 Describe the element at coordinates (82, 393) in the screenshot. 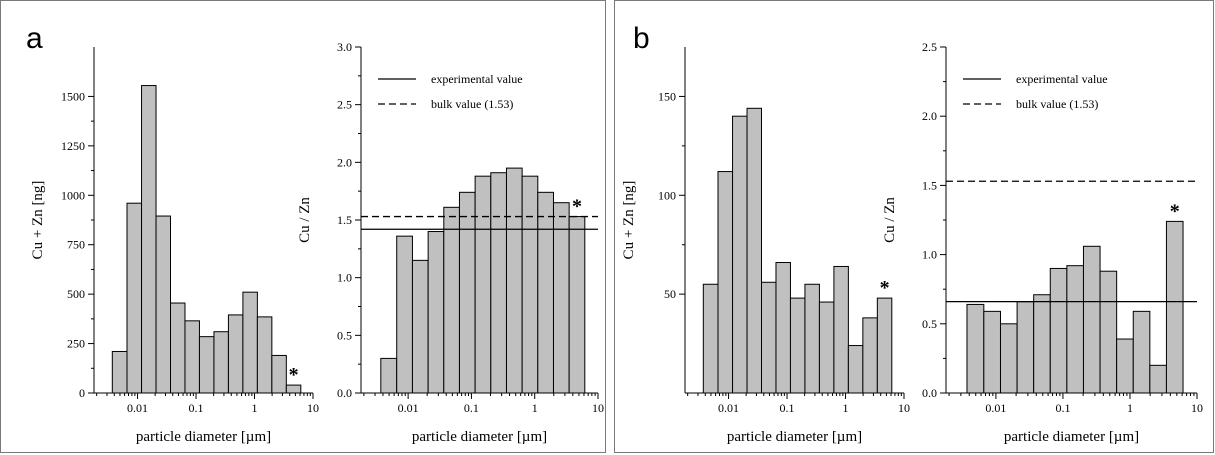

I see `y-tick-label: 0` at that location.